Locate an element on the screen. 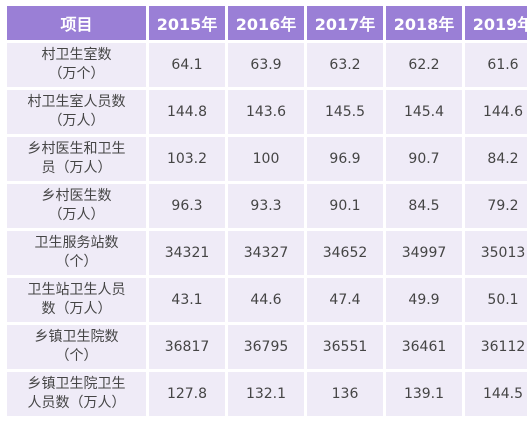  value-cell: 34997 is located at coordinates (424, 253).